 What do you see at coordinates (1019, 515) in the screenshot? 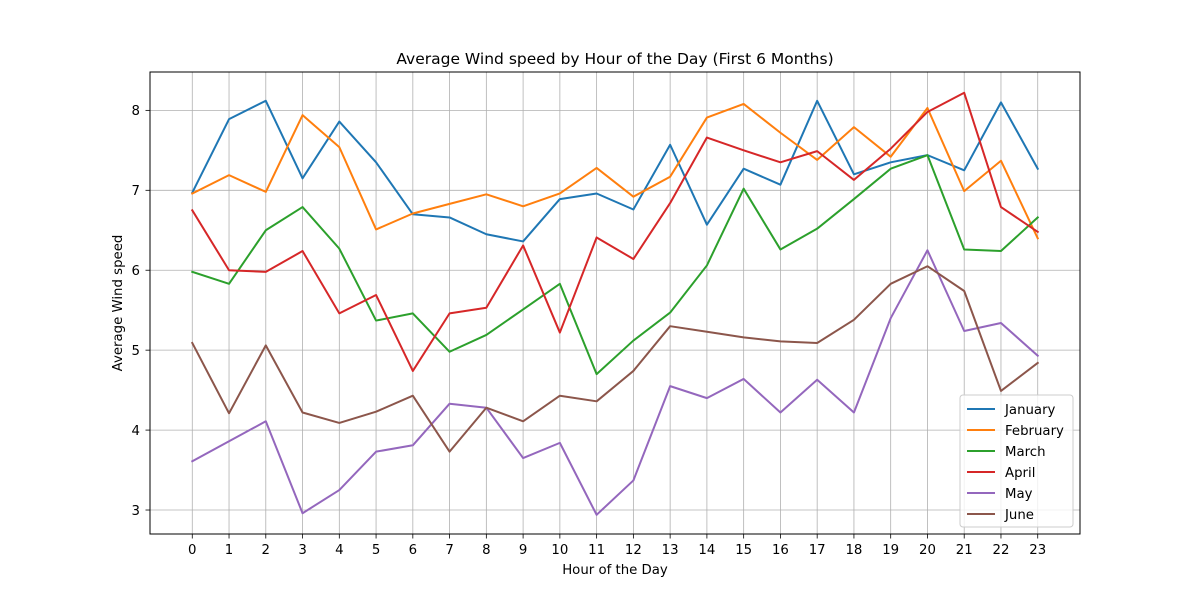
I see `legend-label-june: June` at bounding box center [1019, 515].